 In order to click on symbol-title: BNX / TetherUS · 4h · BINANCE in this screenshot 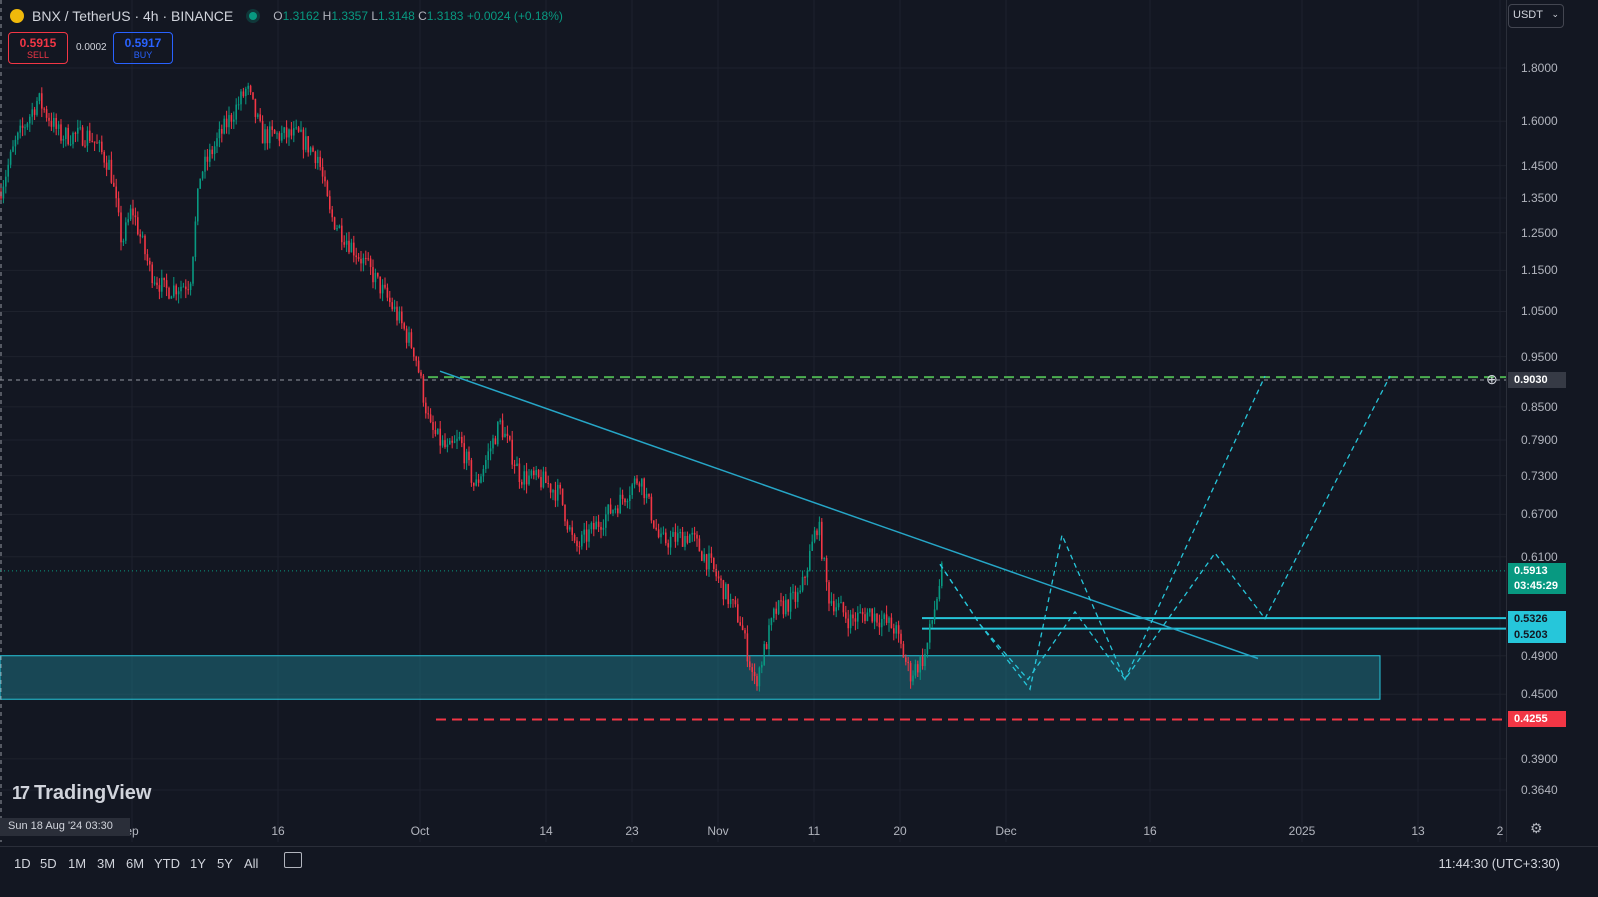, I will do `click(133, 16)`.